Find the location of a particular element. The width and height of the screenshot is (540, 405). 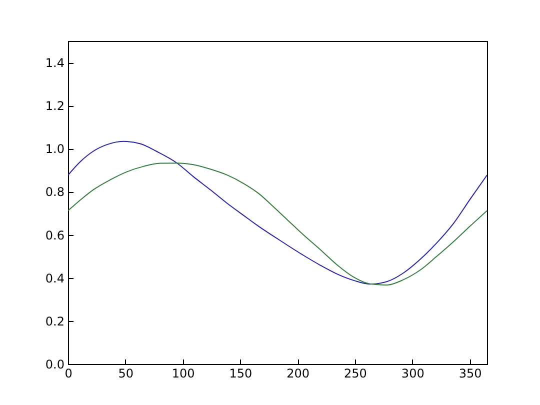

y-tick-label: 1.4 is located at coordinates (54, 63).